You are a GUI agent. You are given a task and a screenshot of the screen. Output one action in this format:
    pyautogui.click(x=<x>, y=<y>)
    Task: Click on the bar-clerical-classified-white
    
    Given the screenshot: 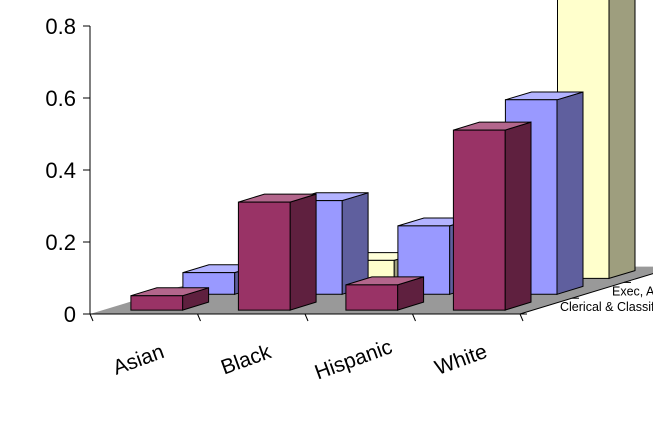 What is the action you would take?
    pyautogui.click(x=492, y=216)
    